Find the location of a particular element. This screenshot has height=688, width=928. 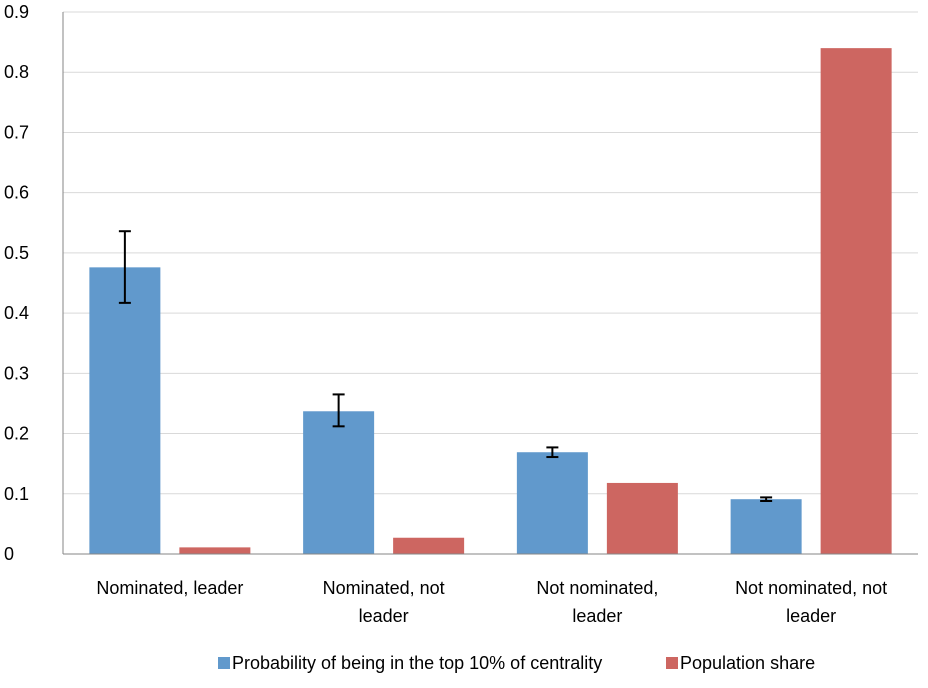

y-tick-label: 0.4 is located at coordinates (16, 313).